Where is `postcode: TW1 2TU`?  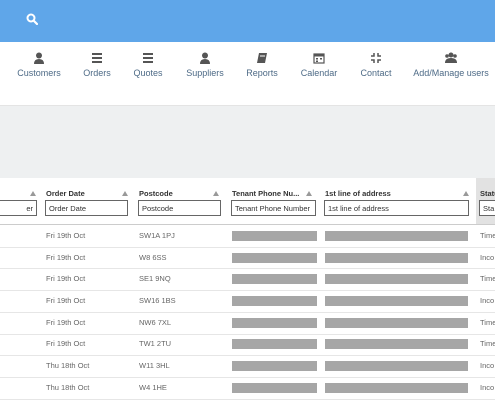 postcode: TW1 2TU is located at coordinates (155, 344).